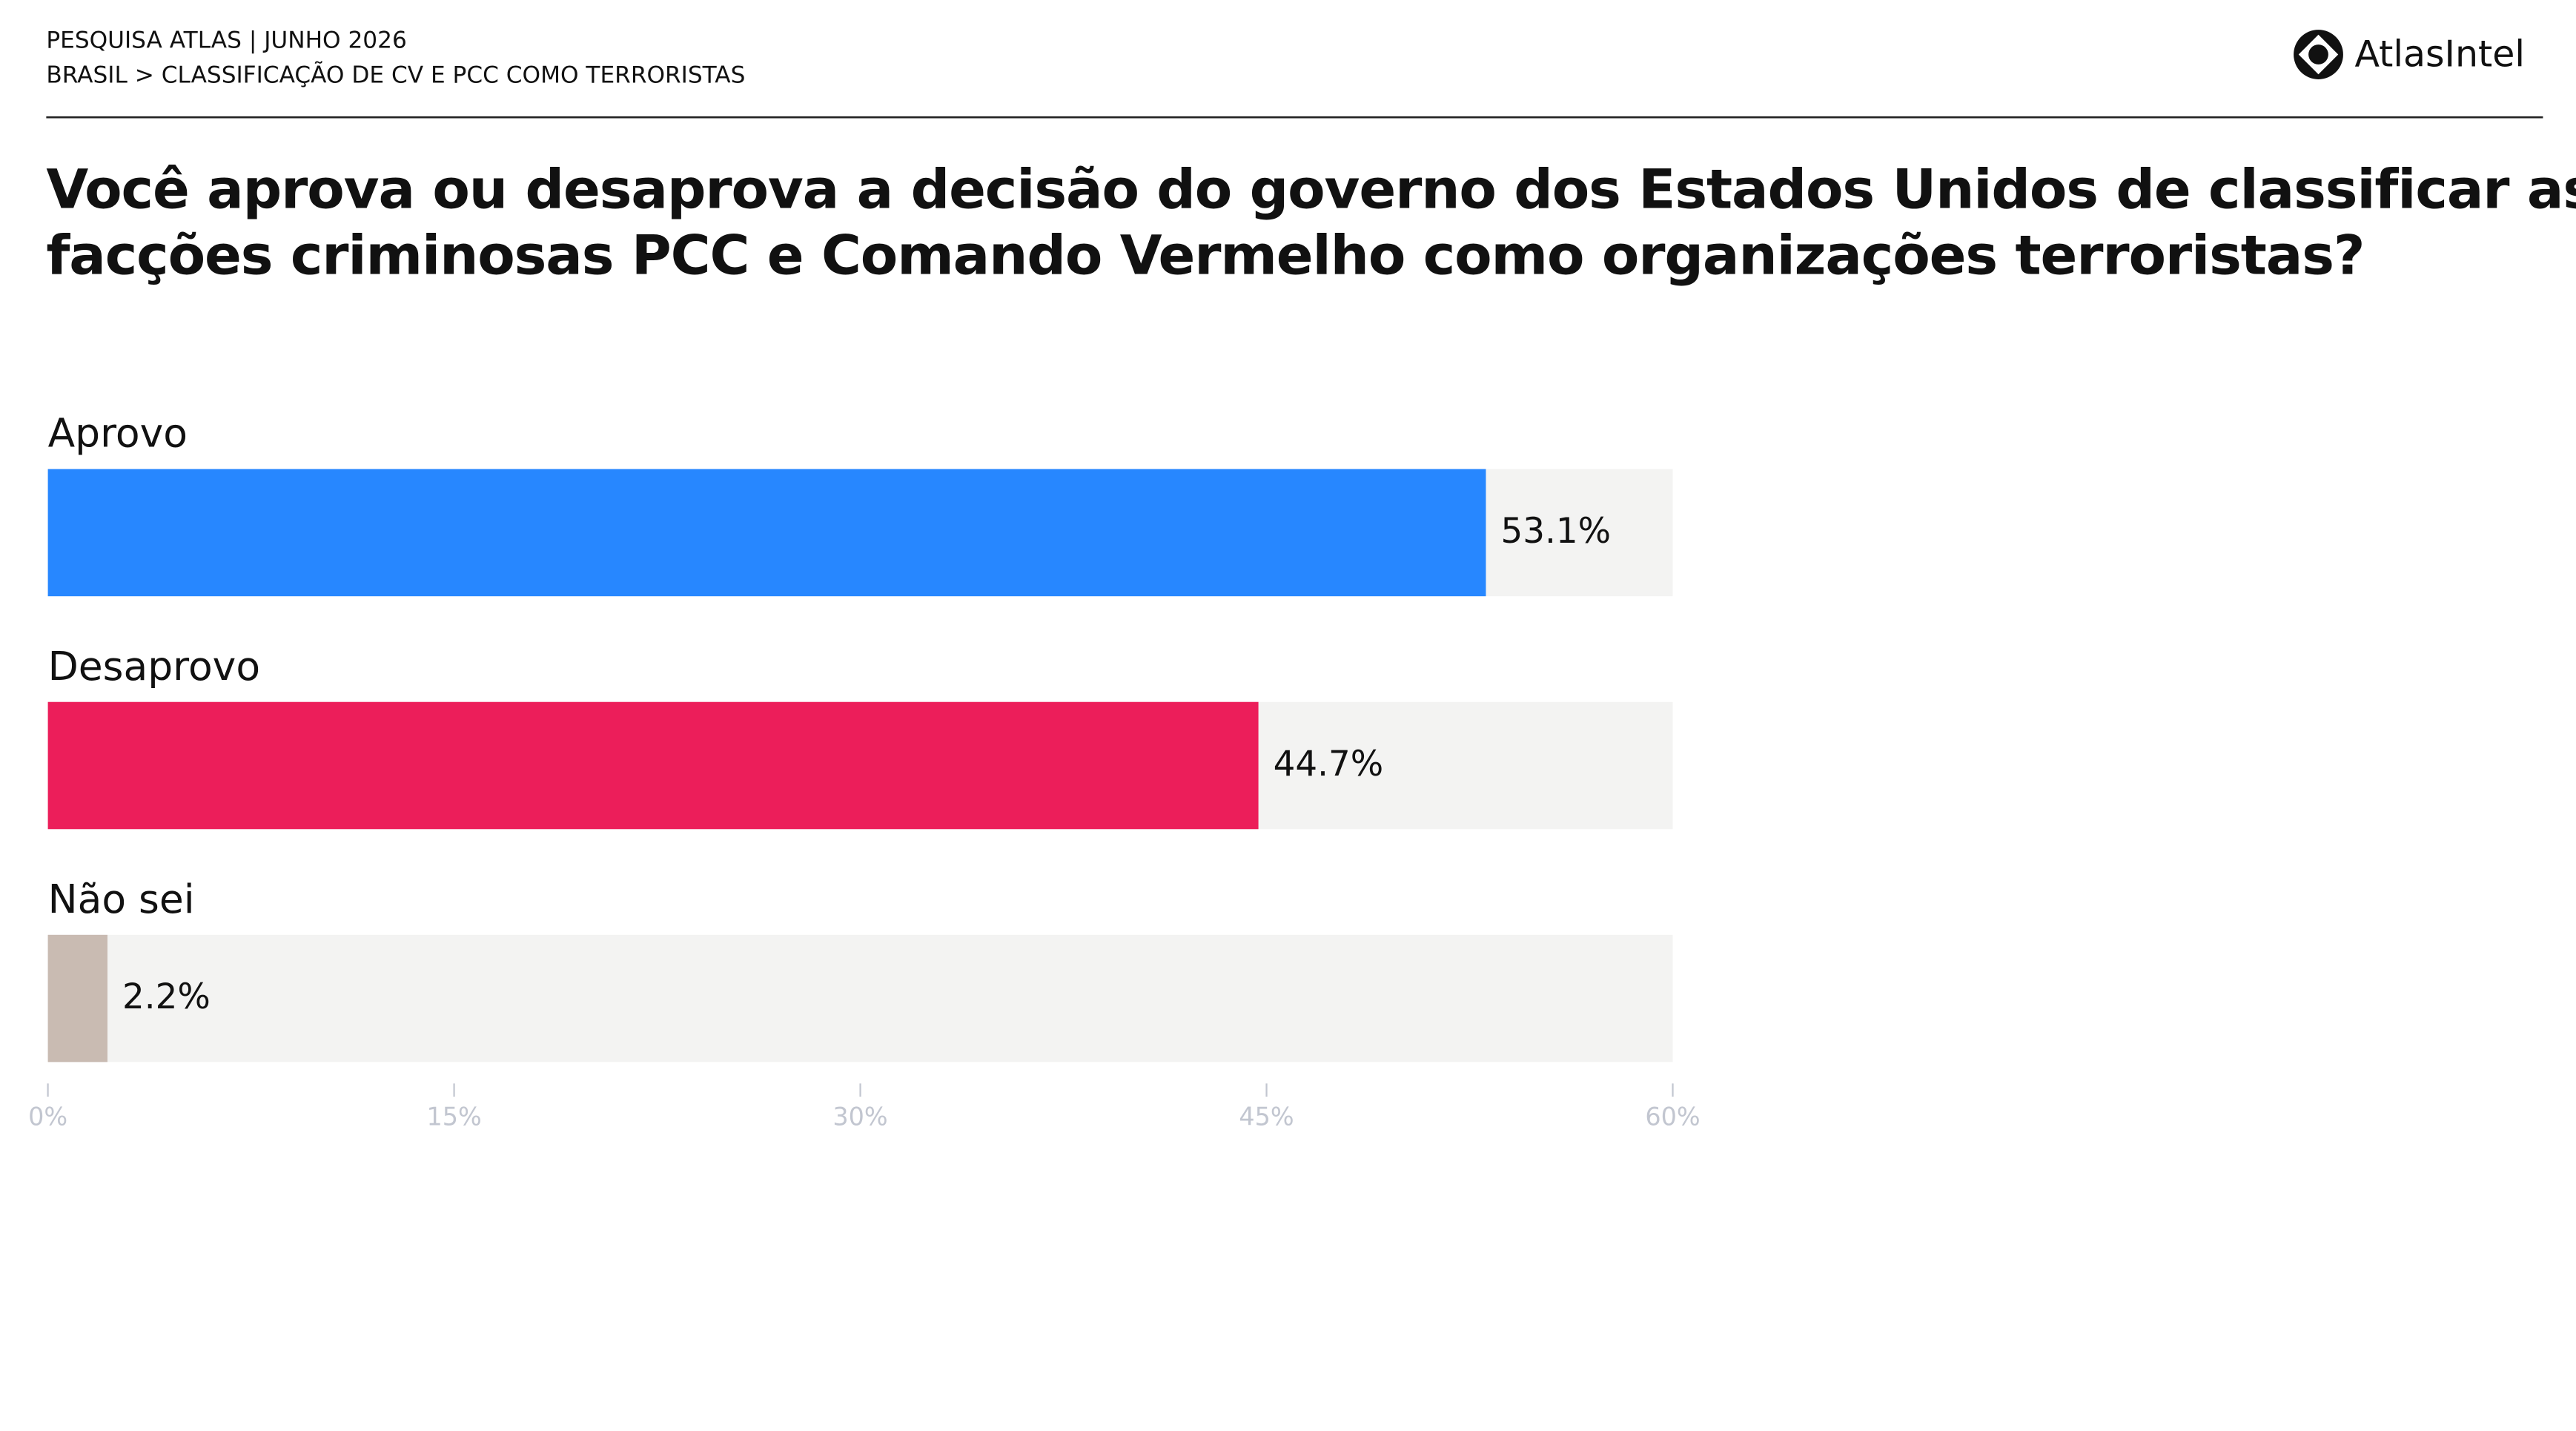 This screenshot has width=2576, height=1431. I want to click on value-label: 44.7%, so click(1329, 764).